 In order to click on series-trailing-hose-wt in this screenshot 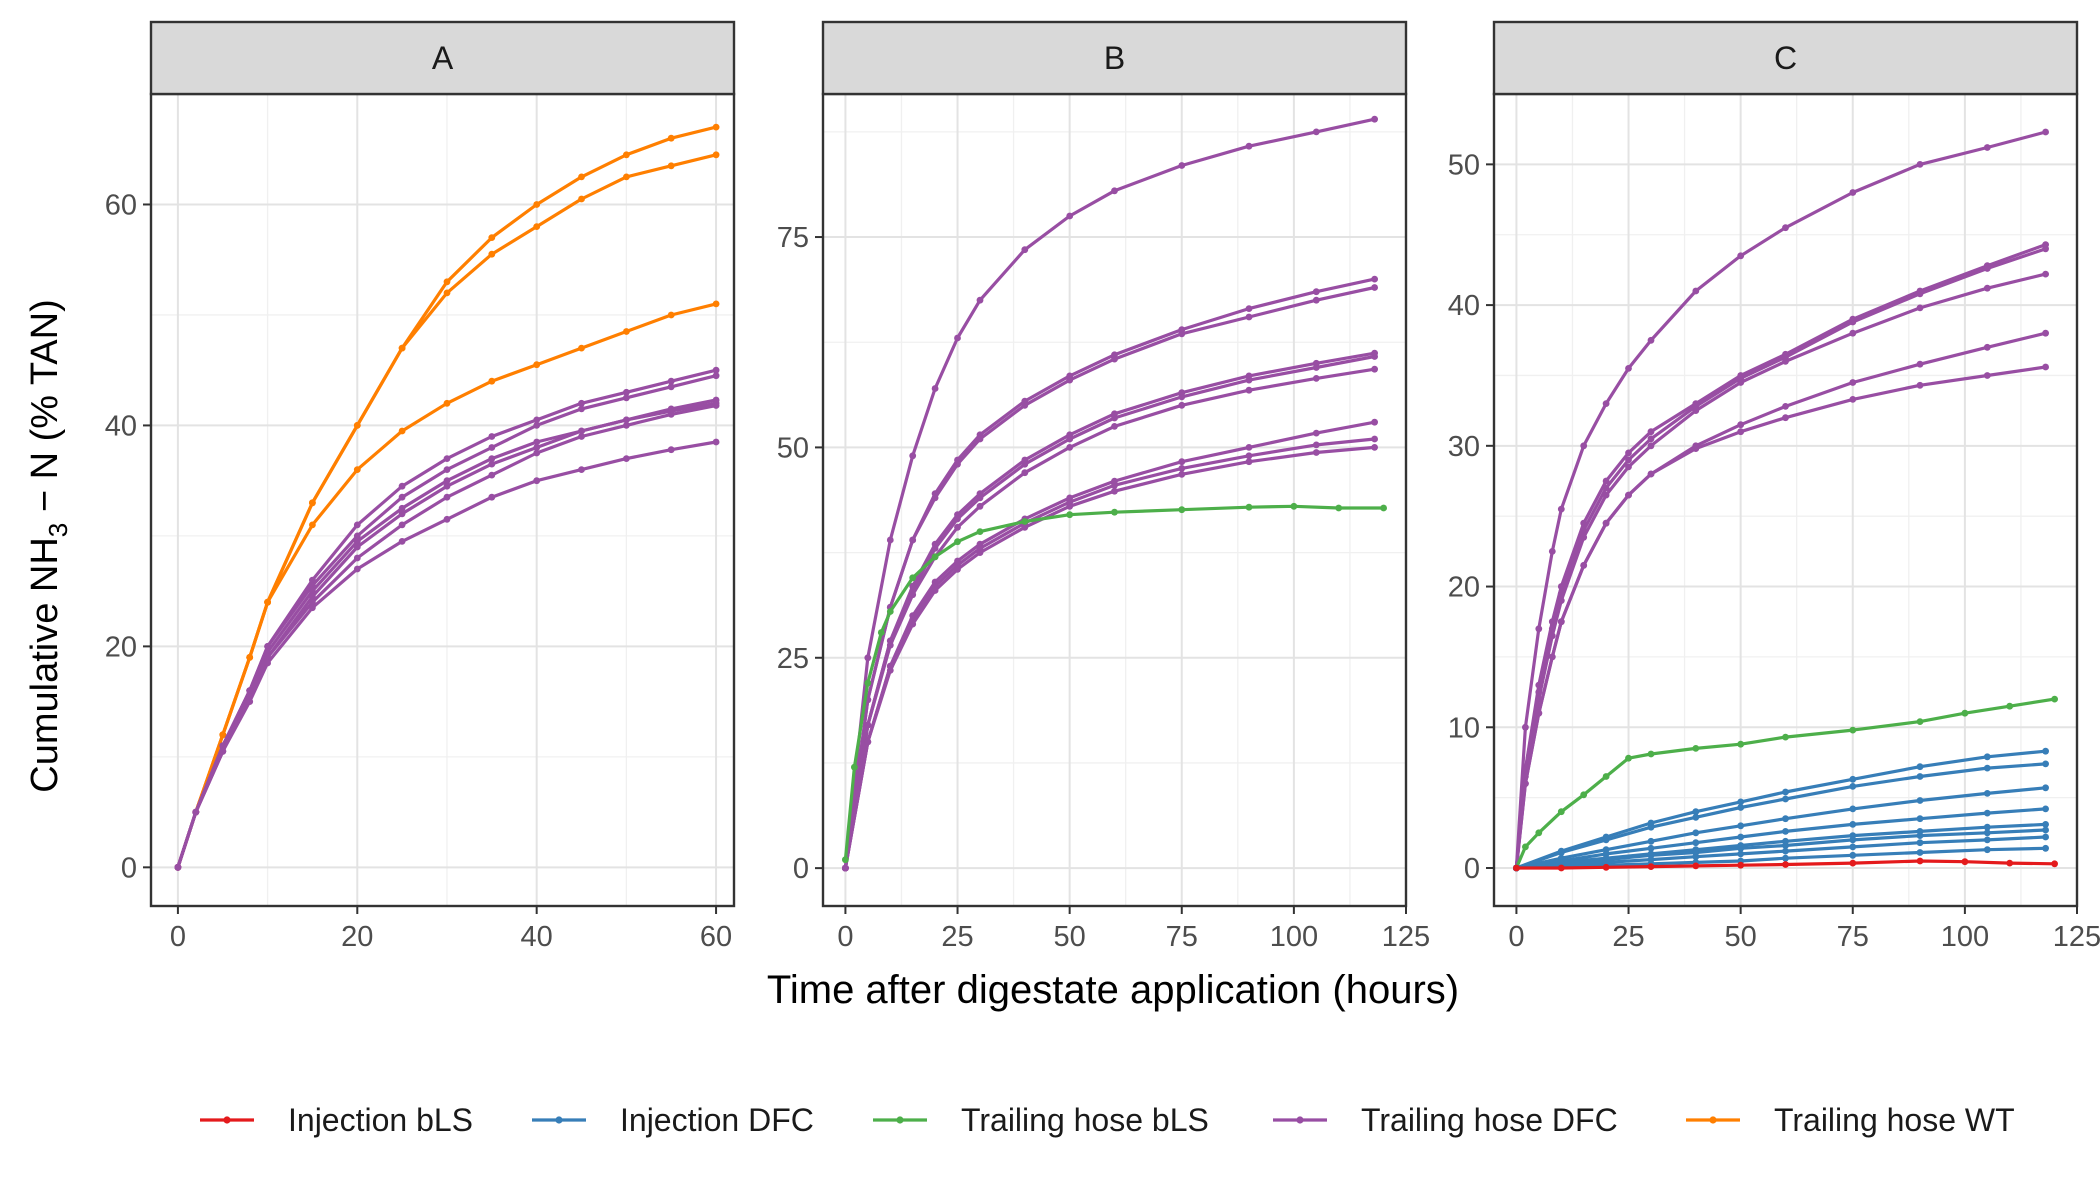, I will do `click(447, 585)`.